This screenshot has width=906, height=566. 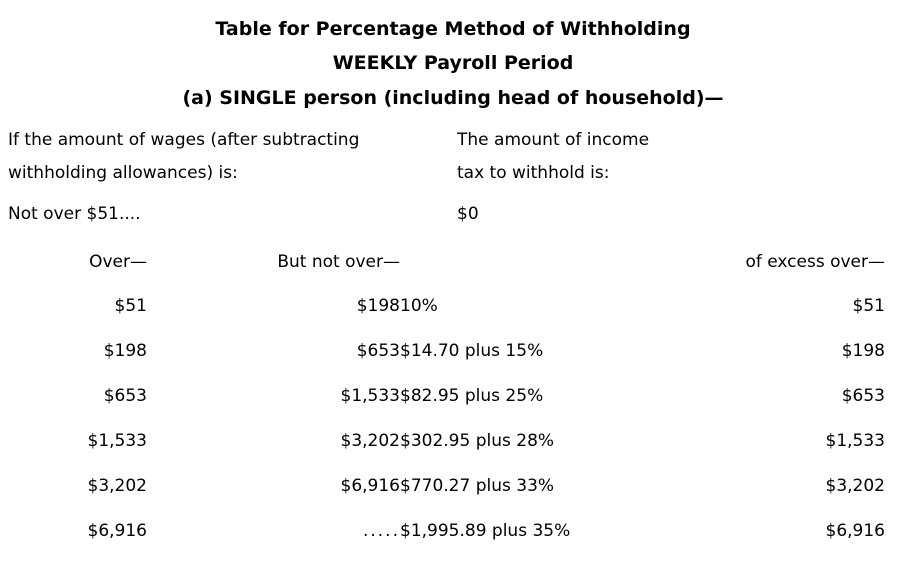 I want to click on but-not-over-value: $198, so click(x=378, y=305).